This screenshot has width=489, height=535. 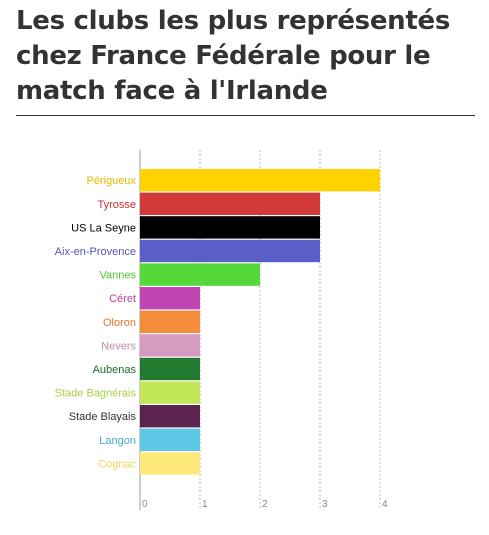 What do you see at coordinates (170, 463) in the screenshot?
I see `bar-cognac` at bounding box center [170, 463].